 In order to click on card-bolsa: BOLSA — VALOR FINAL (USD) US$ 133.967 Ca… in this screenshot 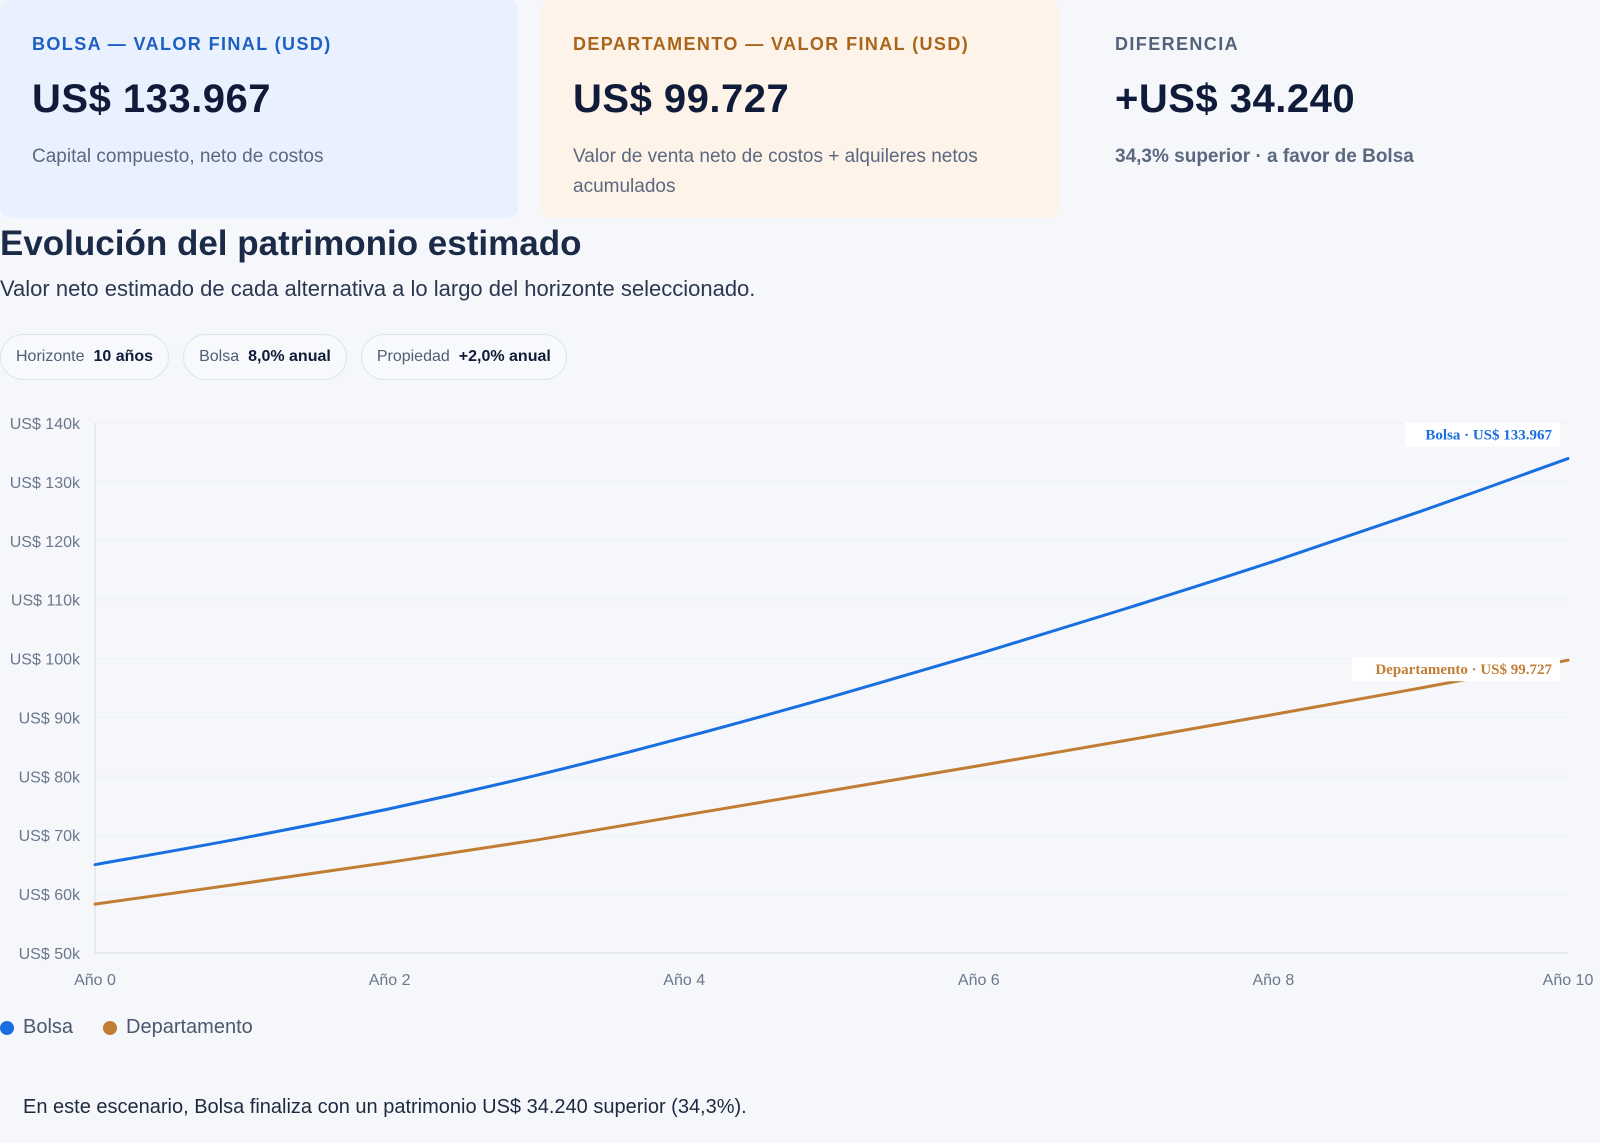, I will do `click(259, 109)`.